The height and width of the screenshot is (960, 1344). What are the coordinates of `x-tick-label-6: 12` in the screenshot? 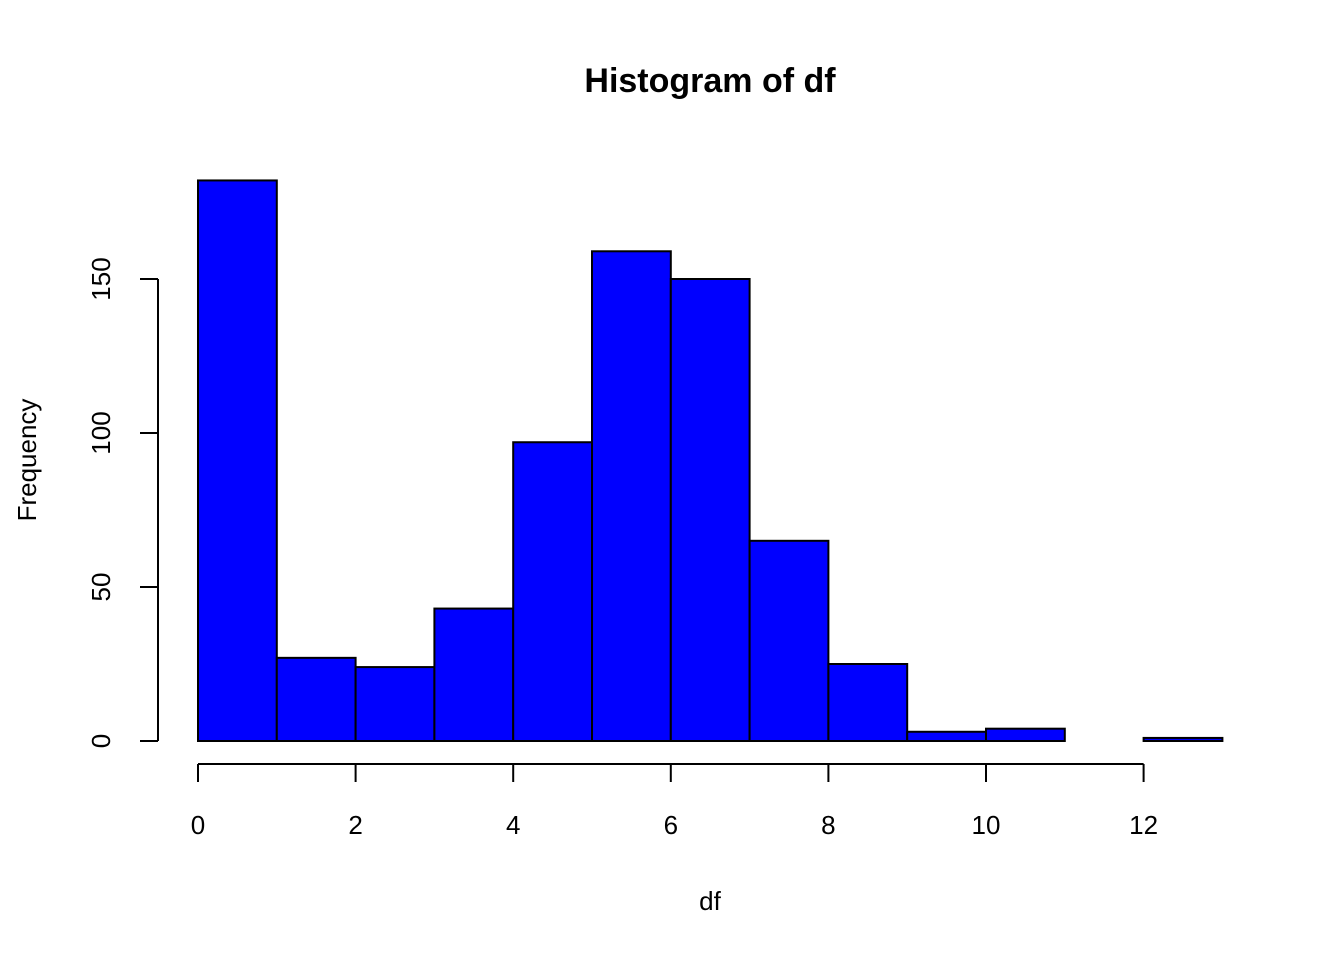 It's located at (1143, 825).